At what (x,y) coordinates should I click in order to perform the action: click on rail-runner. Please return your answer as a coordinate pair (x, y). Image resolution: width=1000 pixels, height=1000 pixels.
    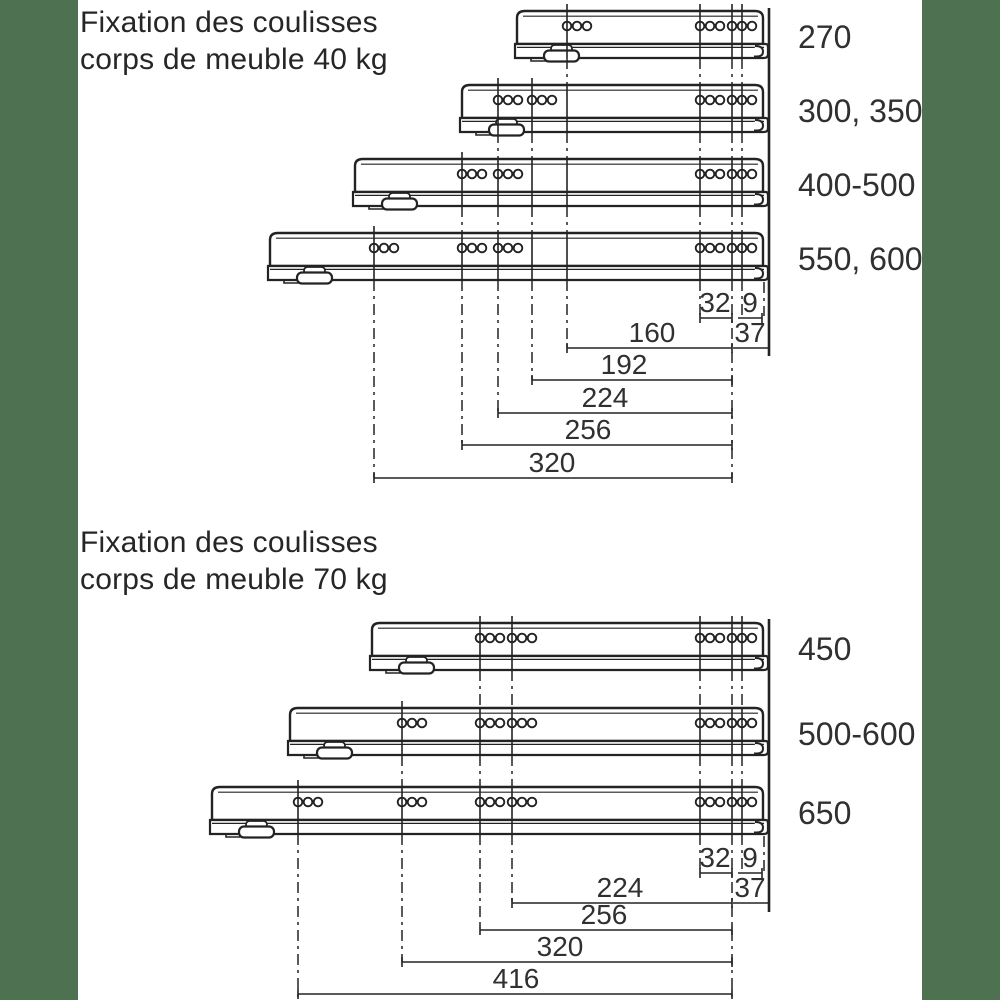
    Looking at the image, I should click on (518, 273).